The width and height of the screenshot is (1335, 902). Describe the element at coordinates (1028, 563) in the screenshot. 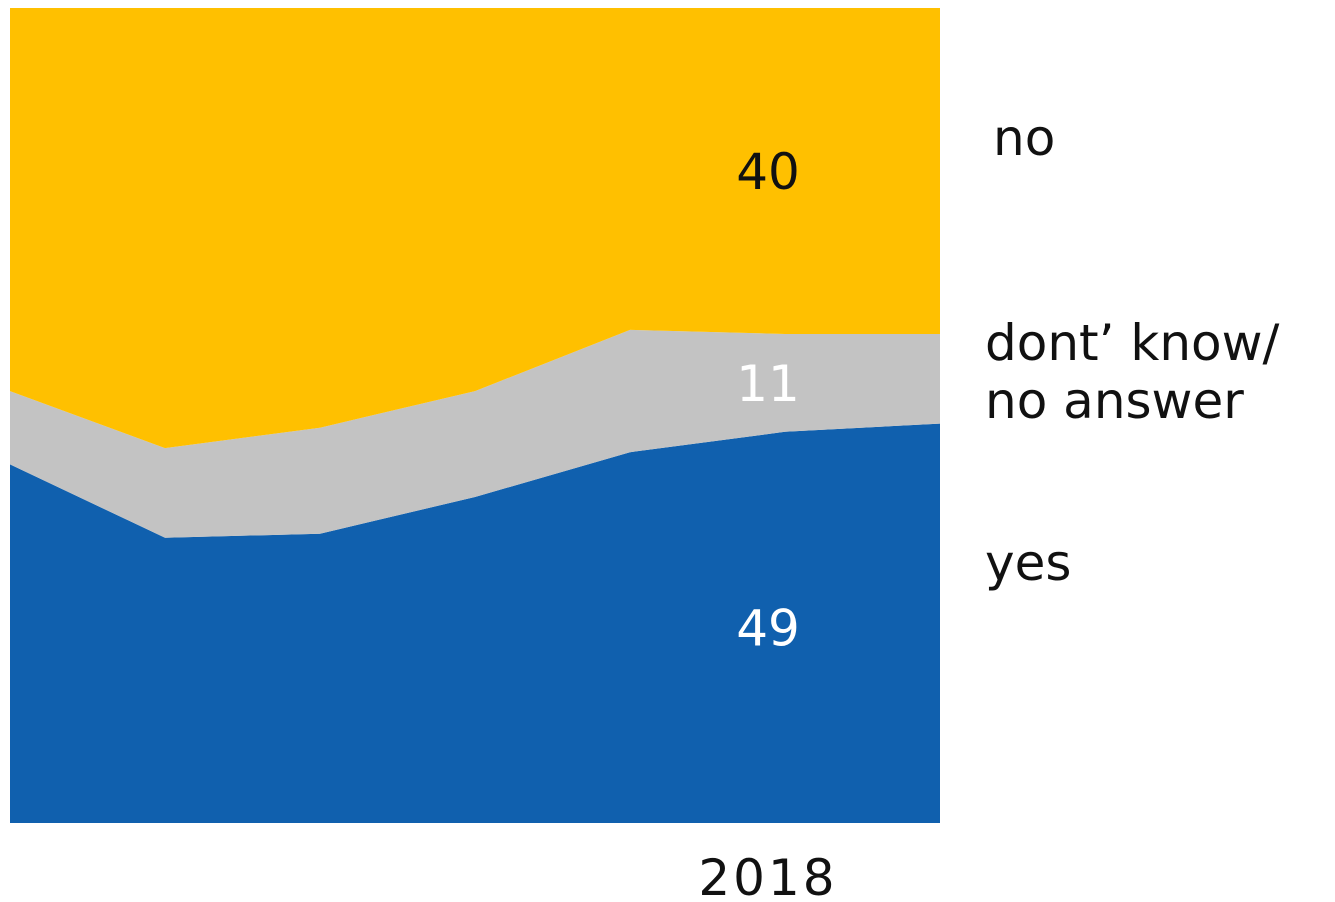

I see `series-name-yes: yes` at that location.